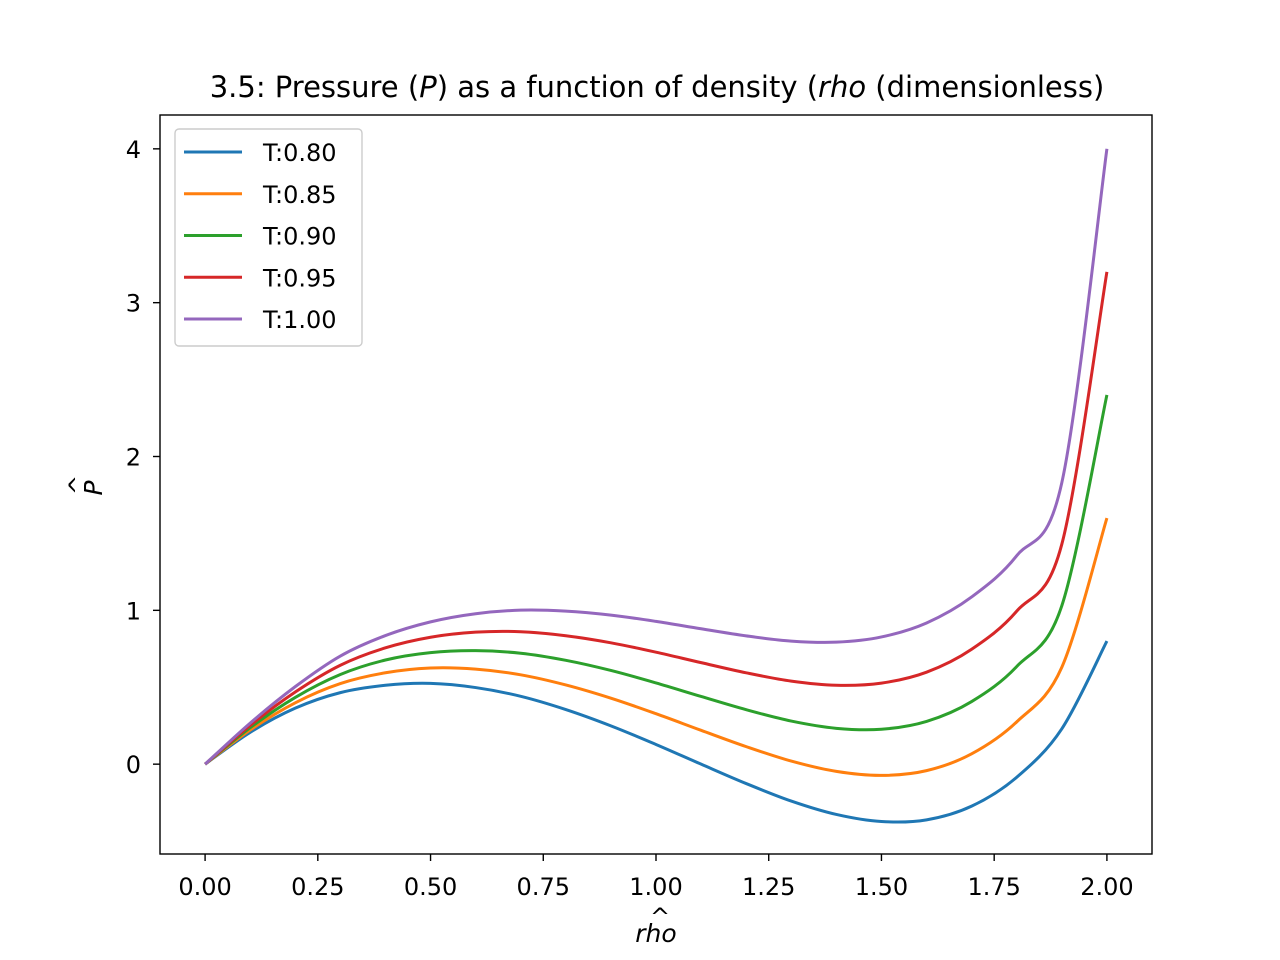  Describe the element at coordinates (299, 320) in the screenshot. I see `legend-label-4: T:1.00` at that location.